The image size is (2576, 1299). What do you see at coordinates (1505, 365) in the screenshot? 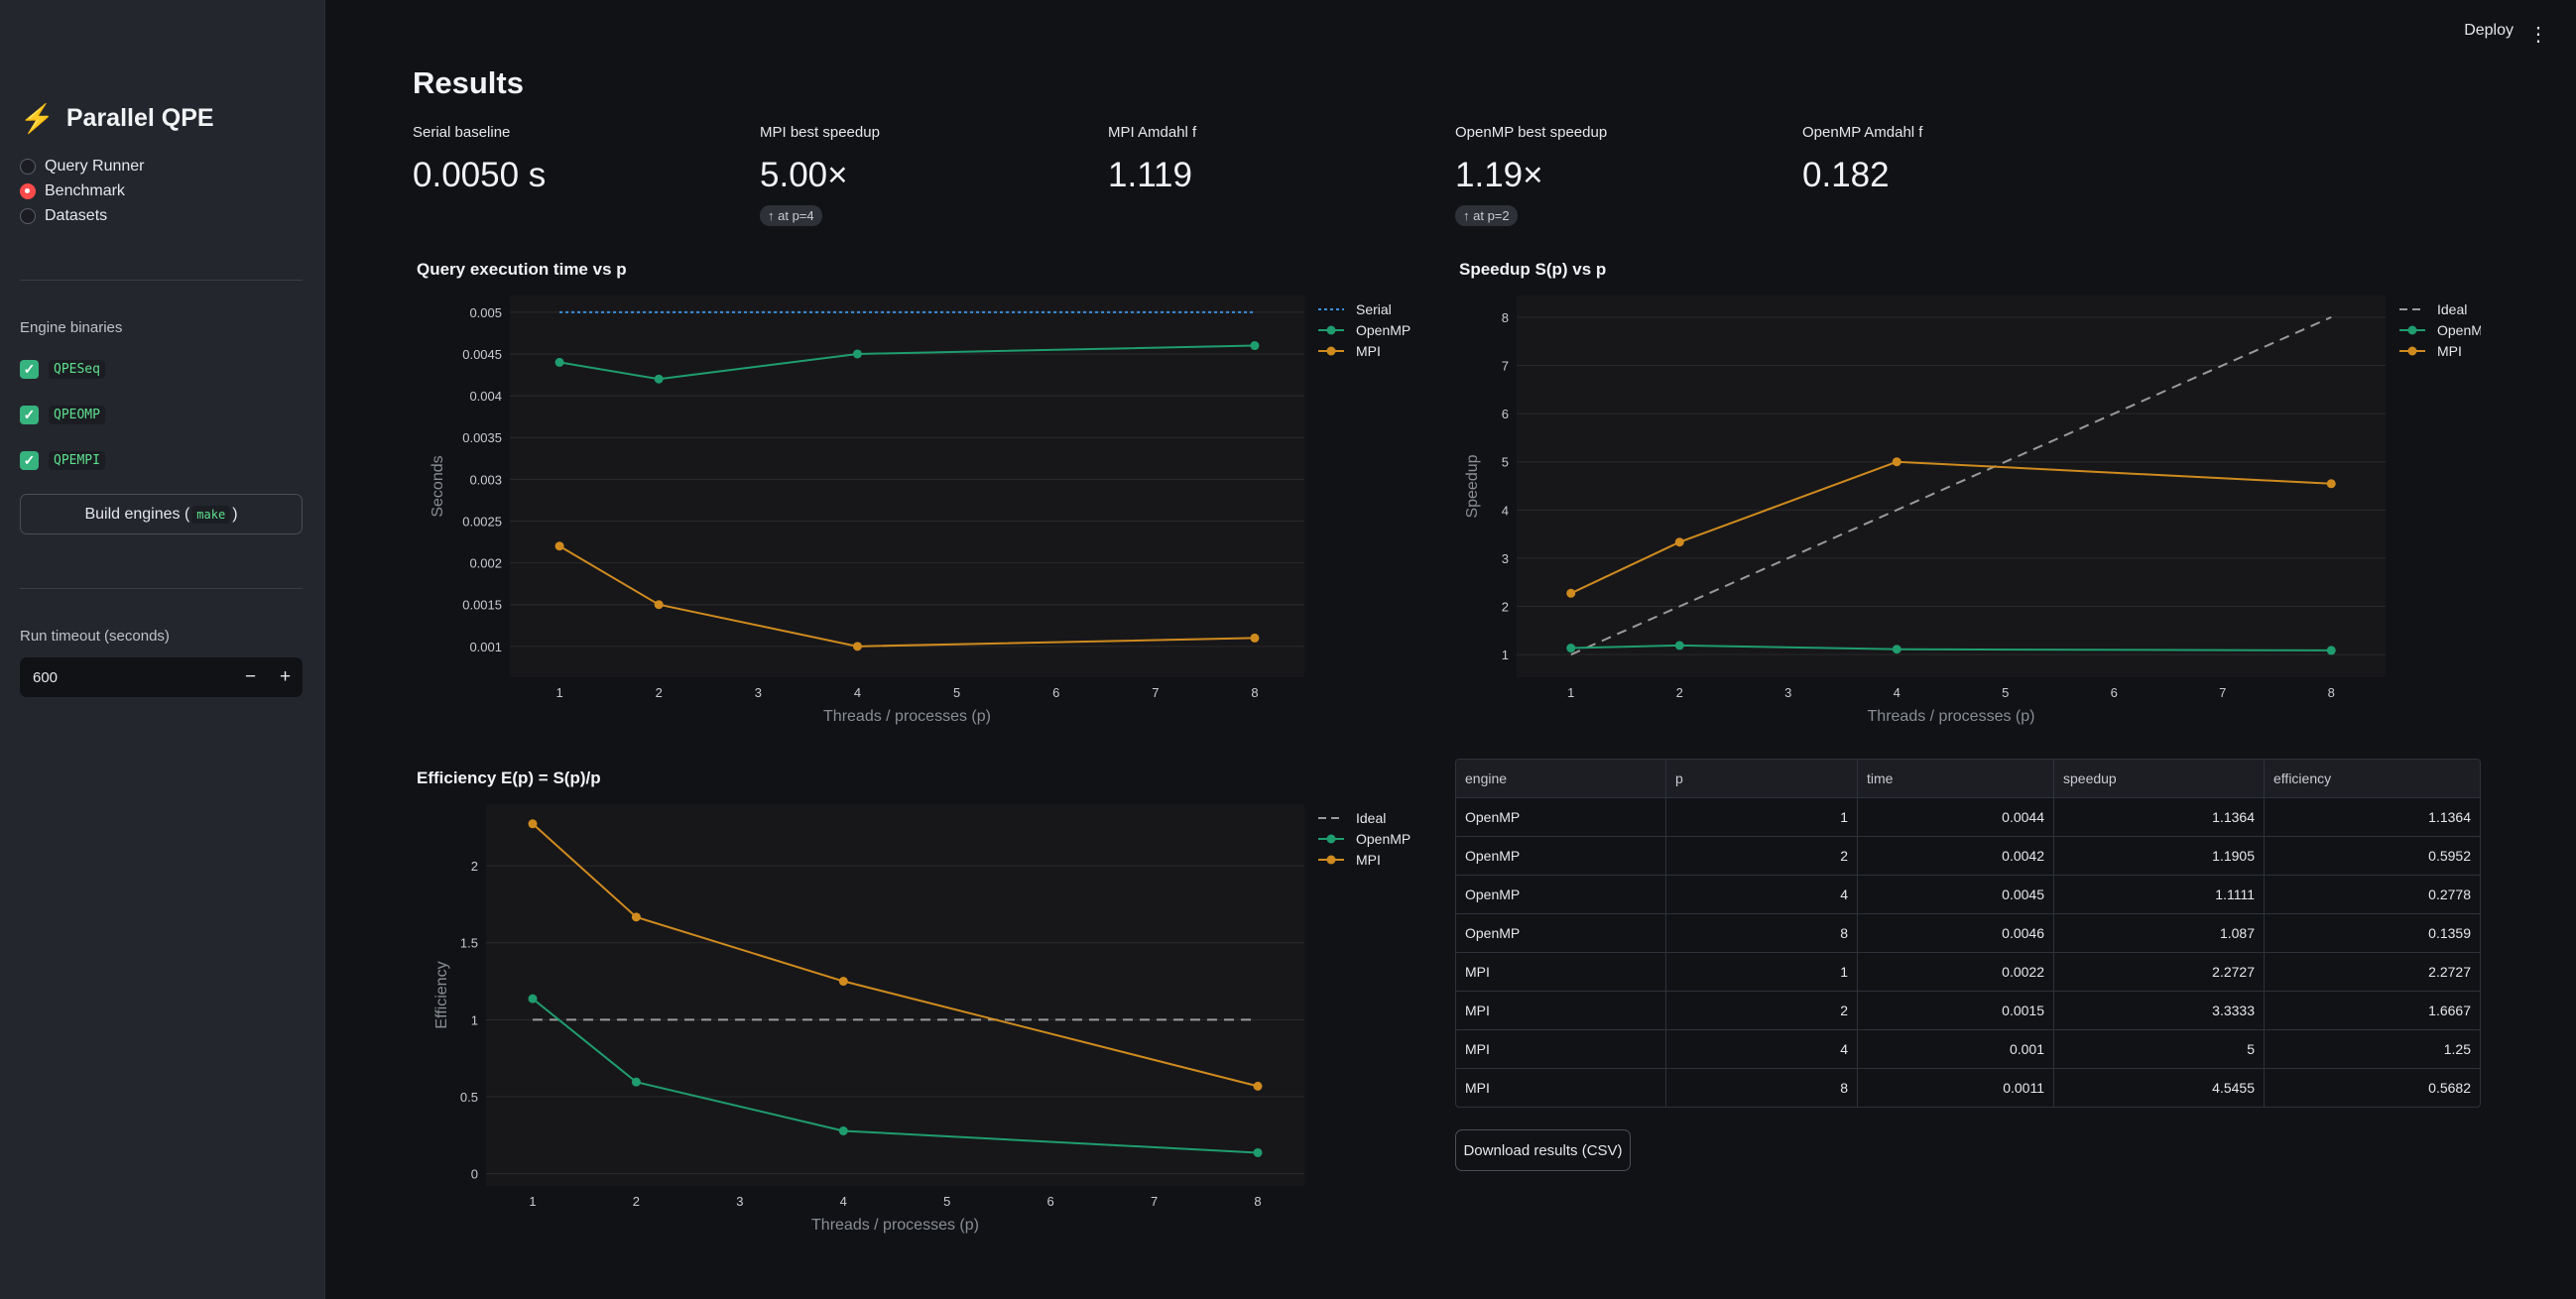
I see `y-tick-label: 7` at bounding box center [1505, 365].